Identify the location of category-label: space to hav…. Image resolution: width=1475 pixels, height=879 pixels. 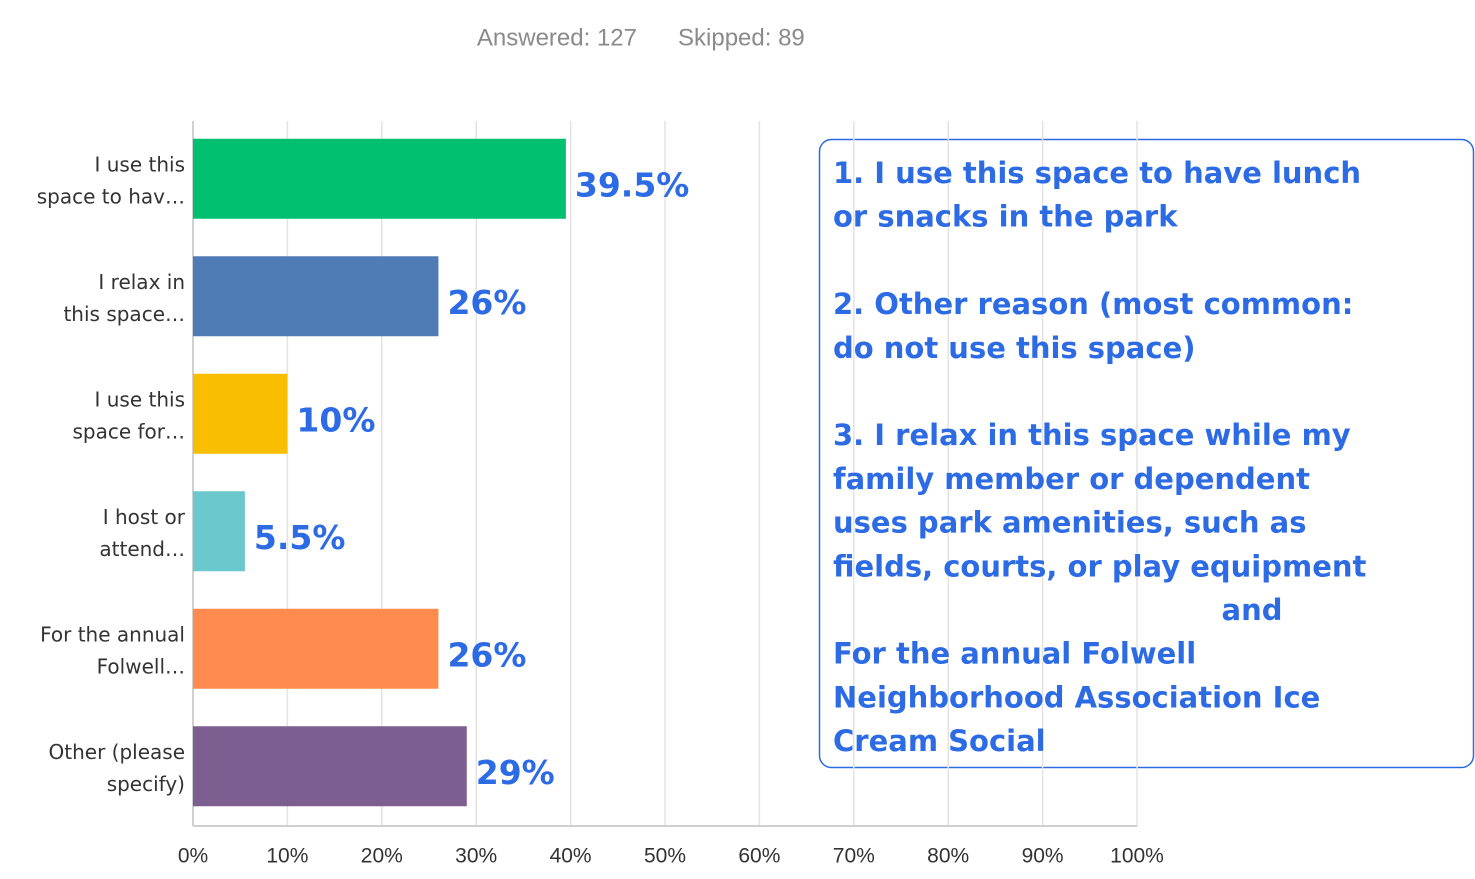
(111, 196).